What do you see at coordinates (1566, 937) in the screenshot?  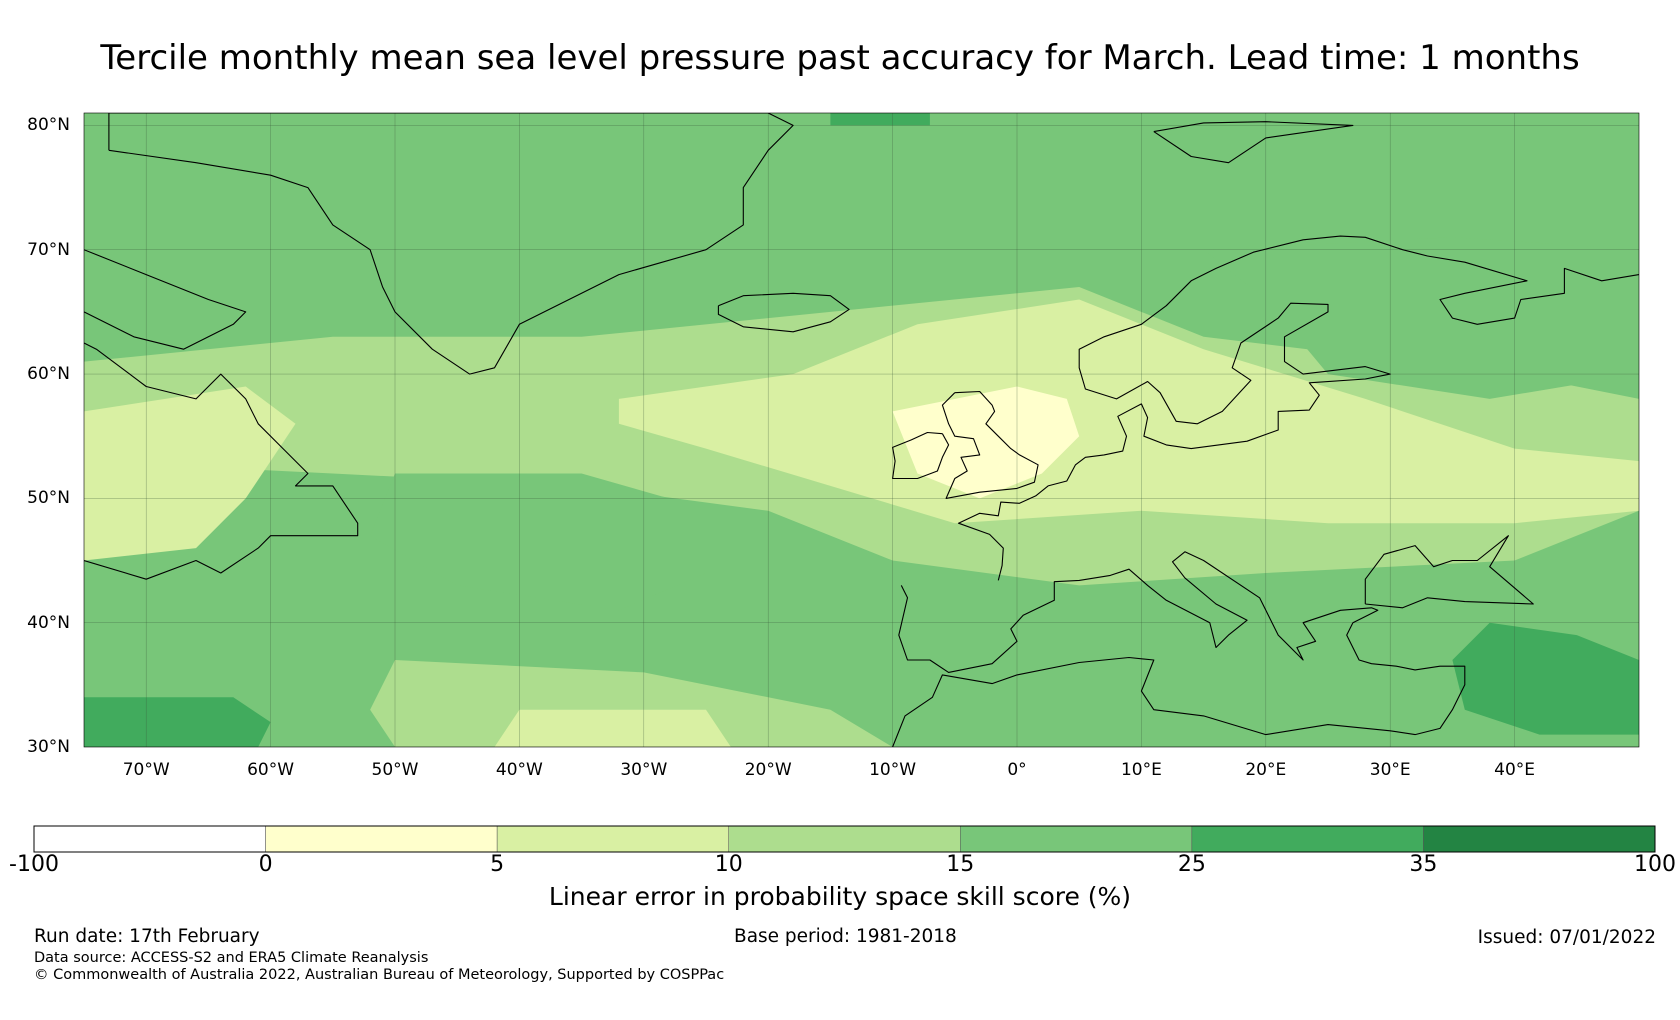 I see `issued-date: Issued: 07/01/2022` at bounding box center [1566, 937].